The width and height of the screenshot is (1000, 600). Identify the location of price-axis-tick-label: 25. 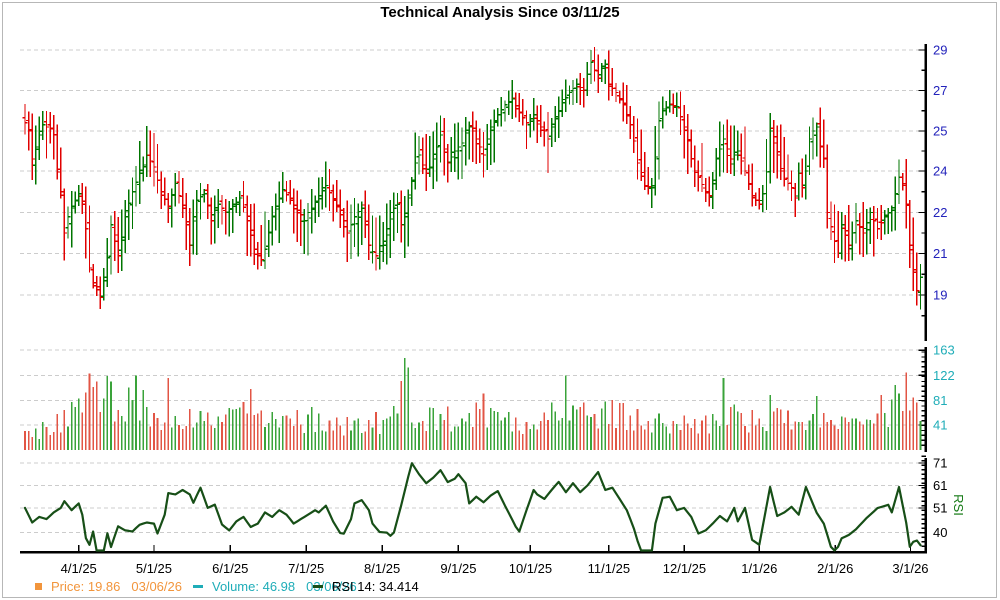
(940, 131).